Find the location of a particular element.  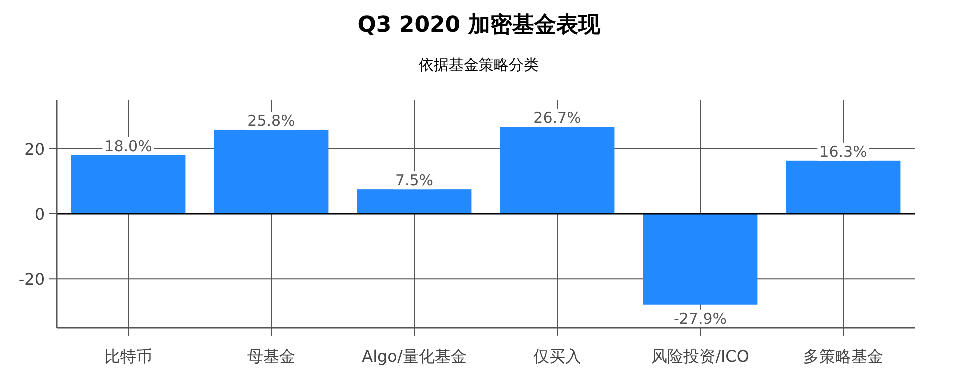

chart-subtitle: 依据基金策略分类 is located at coordinates (479, 65).